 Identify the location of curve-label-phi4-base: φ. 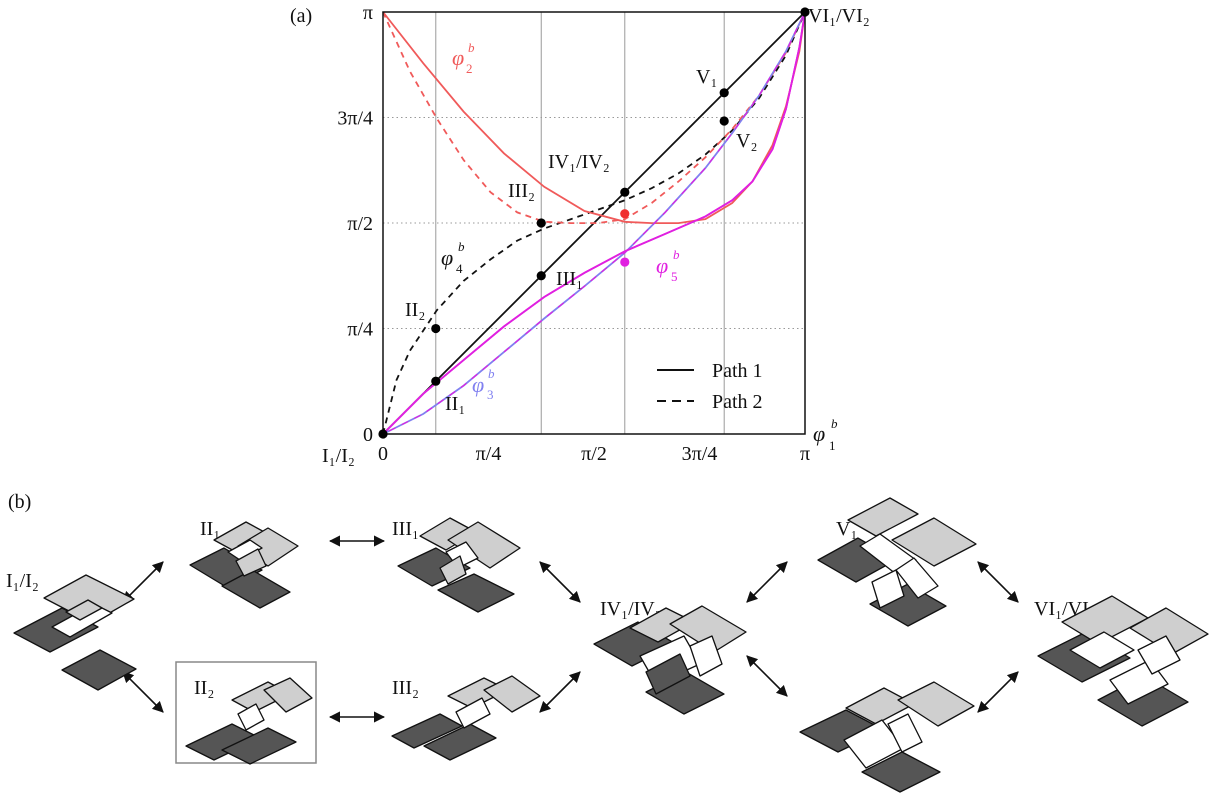
(447, 257).